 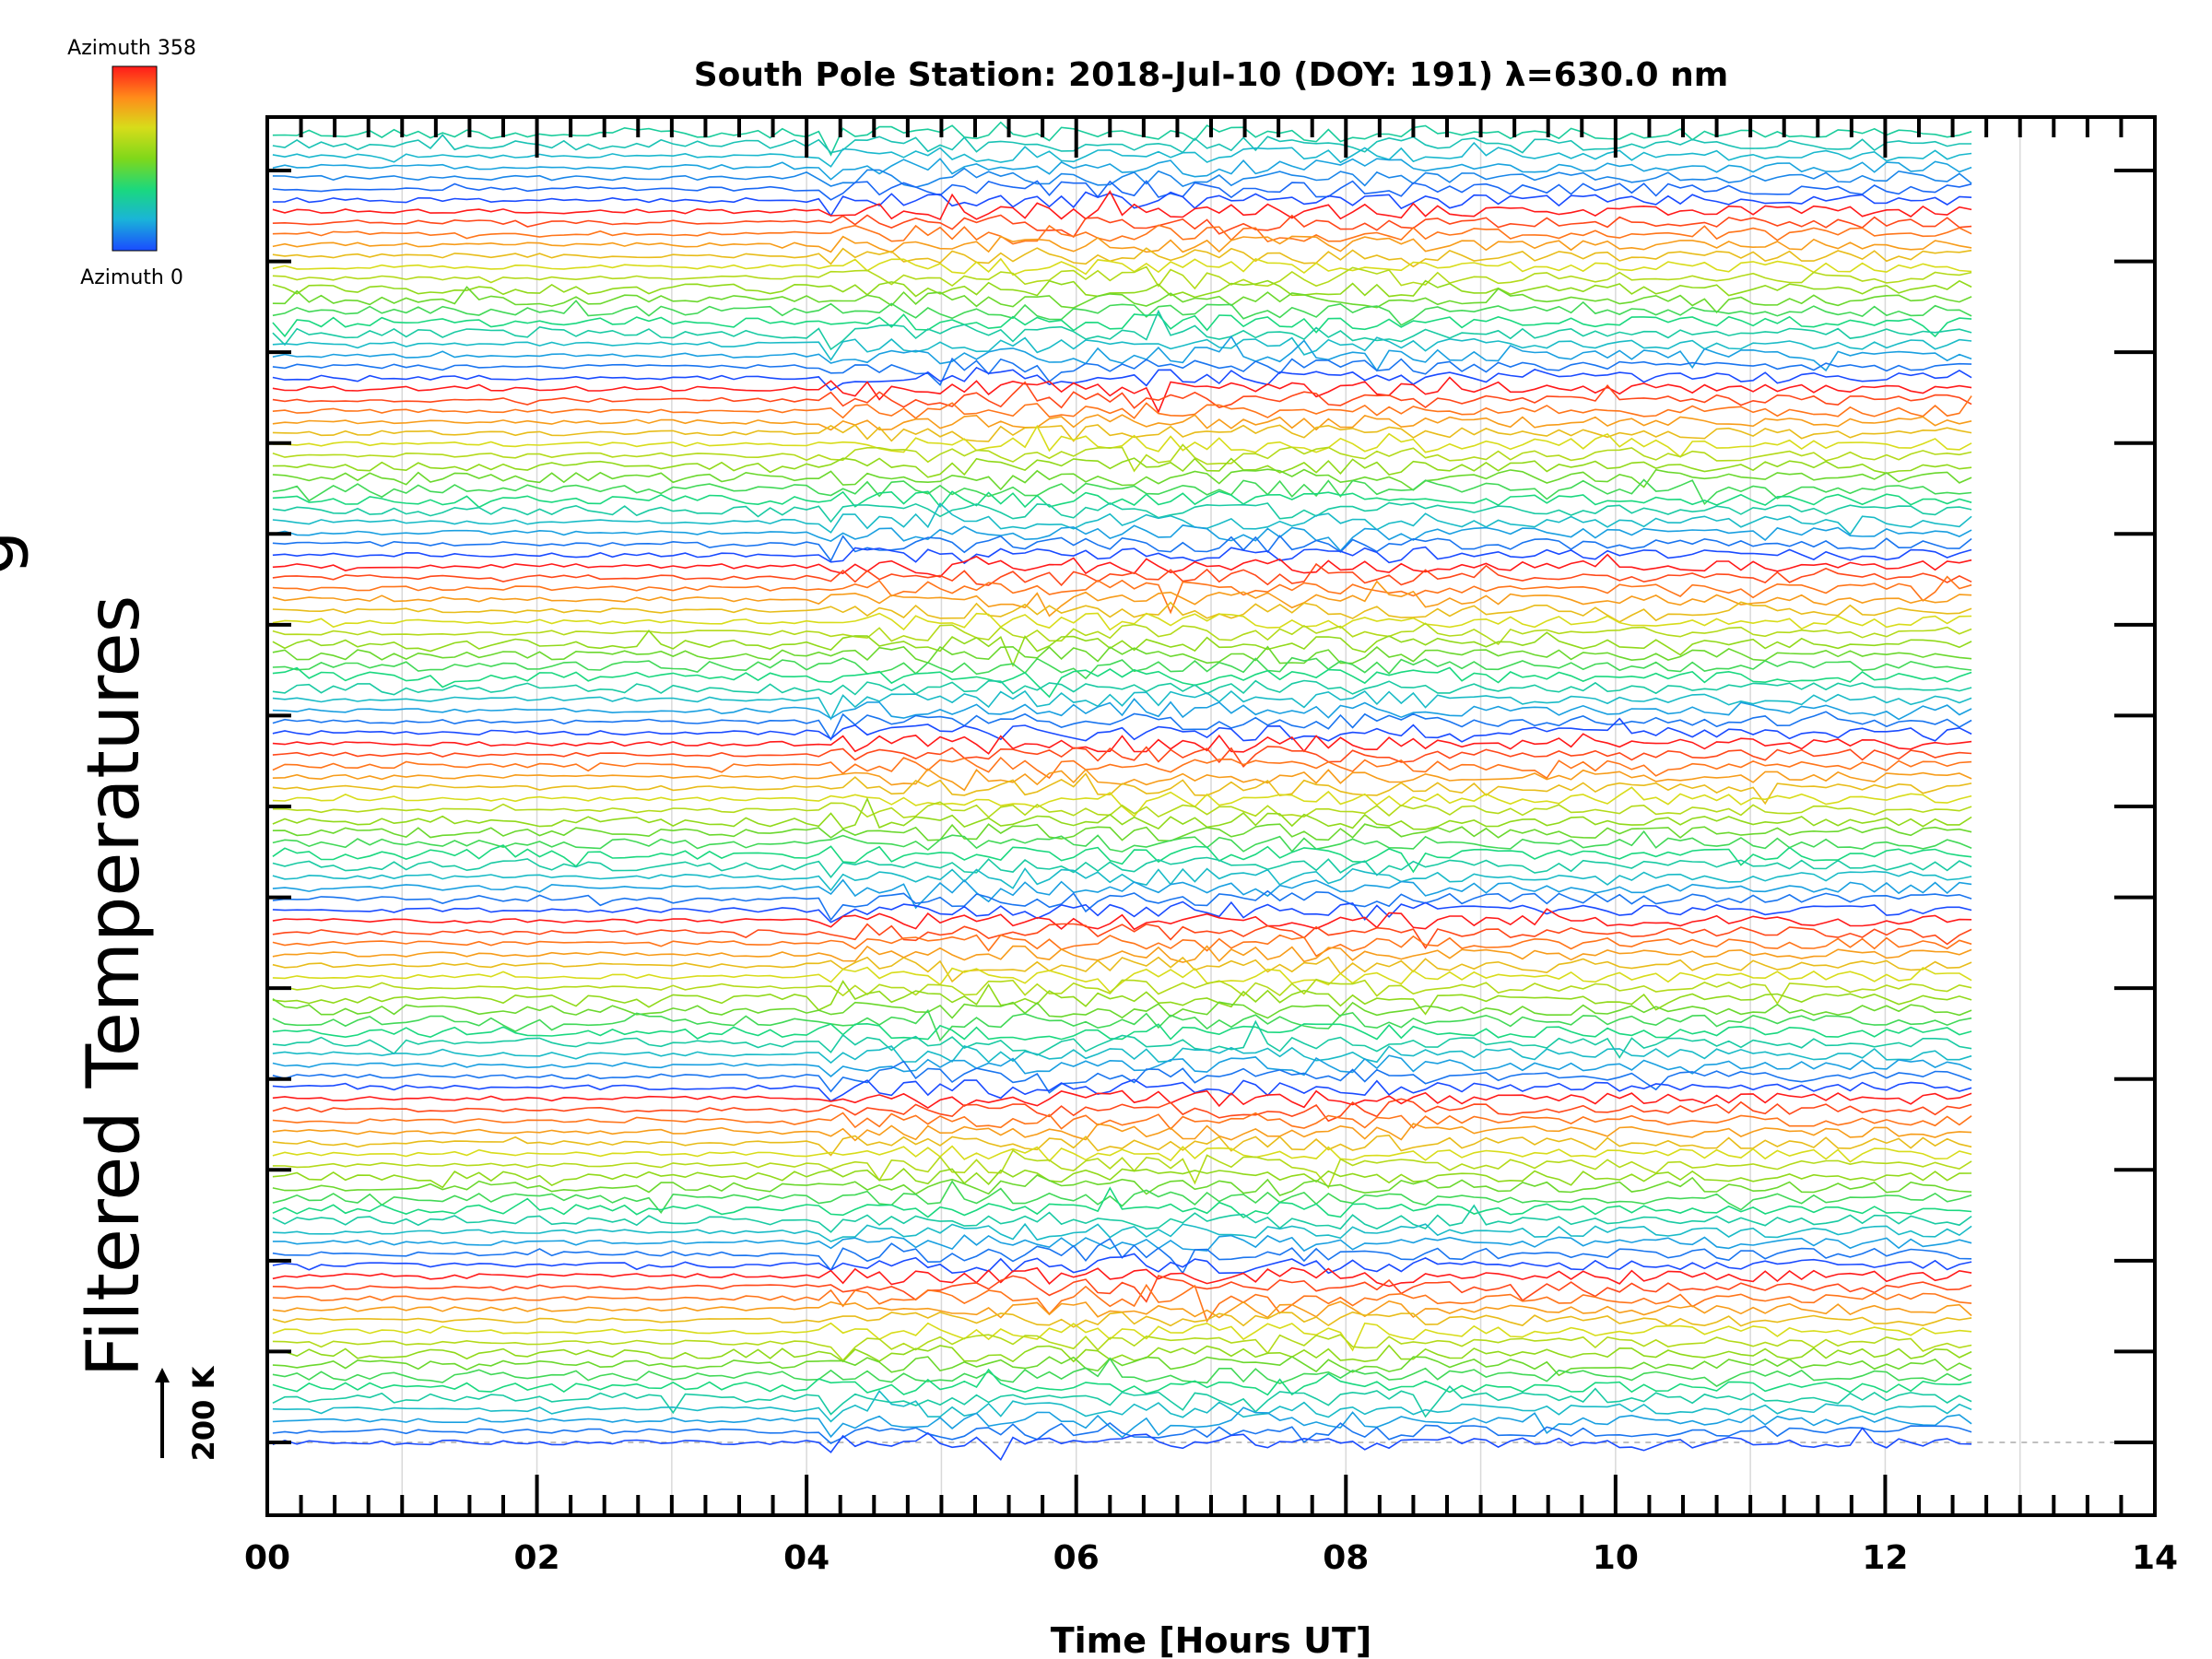 What do you see at coordinates (1211, 1558) in the screenshot?
I see `x-tick-labels: 00 02 04 06 08 10 12 14` at bounding box center [1211, 1558].